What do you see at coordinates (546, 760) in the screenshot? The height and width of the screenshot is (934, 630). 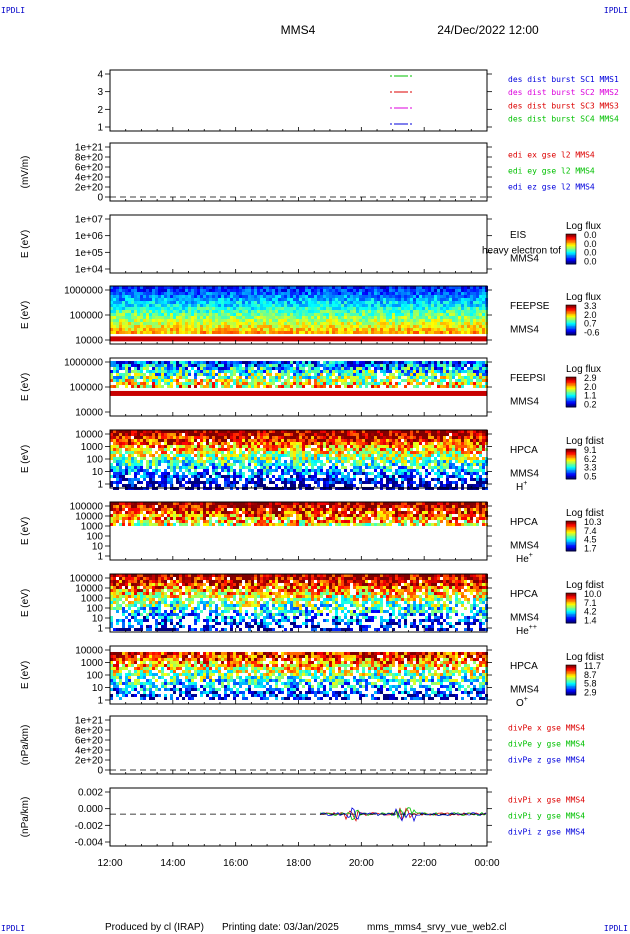 I see `legend-entry: divPe z gse MMS4` at bounding box center [546, 760].